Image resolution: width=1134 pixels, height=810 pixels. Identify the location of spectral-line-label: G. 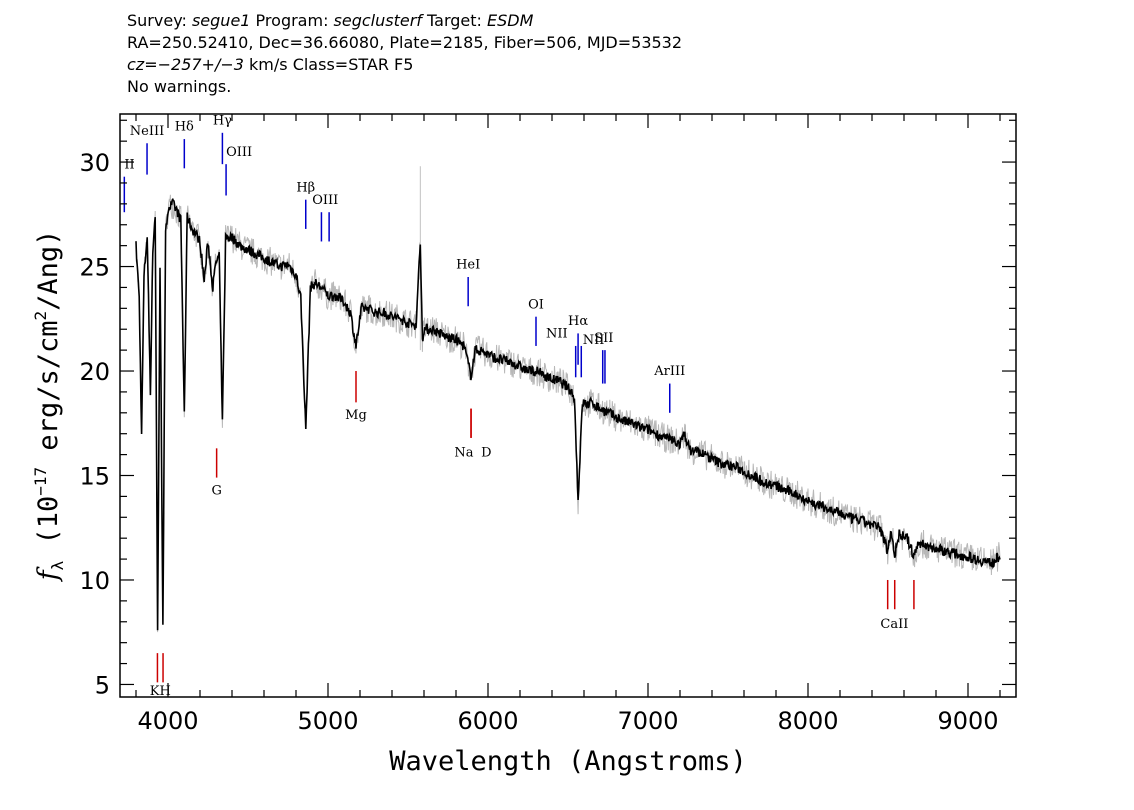
(216, 490).